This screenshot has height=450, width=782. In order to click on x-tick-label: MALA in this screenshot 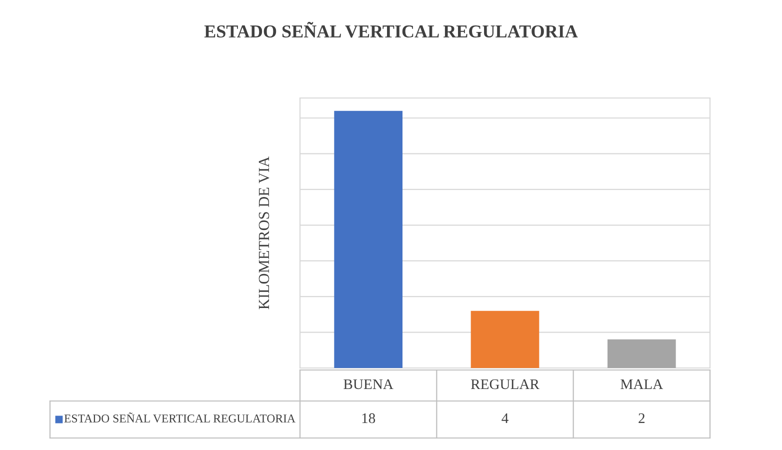, I will do `click(642, 384)`.